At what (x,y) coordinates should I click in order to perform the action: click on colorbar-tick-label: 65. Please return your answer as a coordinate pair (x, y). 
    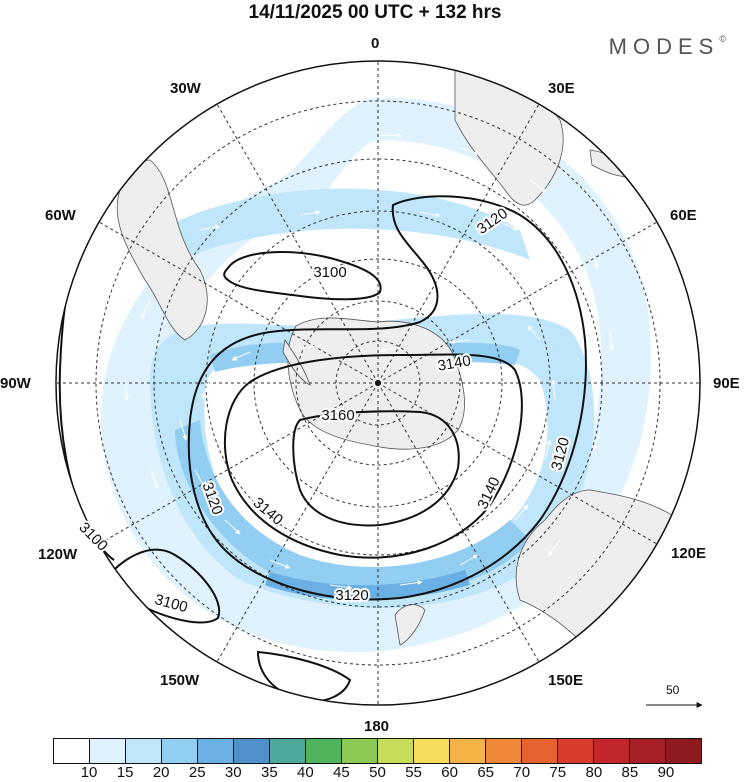
    Looking at the image, I should click on (485, 772).